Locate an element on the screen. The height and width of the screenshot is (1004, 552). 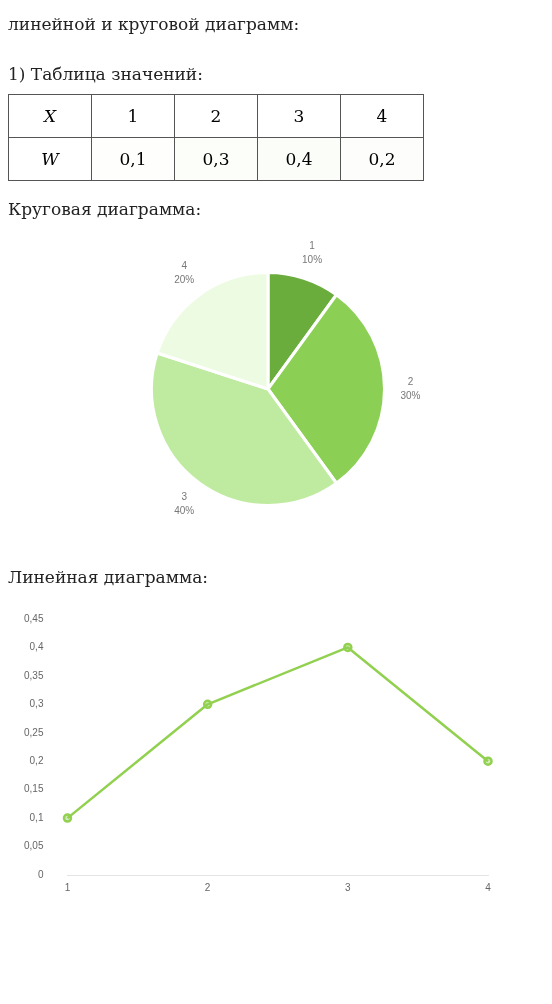
chart-title: линейной и круговой диаграмм: is located at coordinates (154, 24).